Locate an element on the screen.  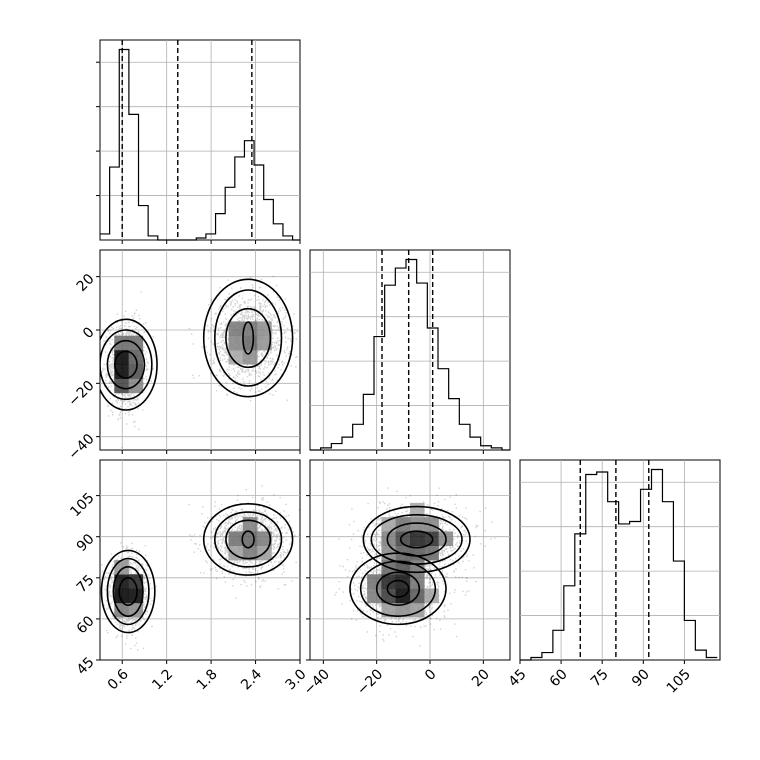
x-tick-label: 2.4 is located at coordinates (251, 679).